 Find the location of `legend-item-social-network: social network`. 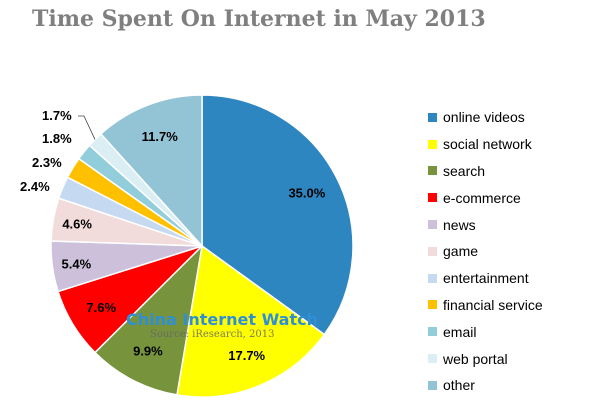

legend-item-social-network: social network is located at coordinates (512, 144).